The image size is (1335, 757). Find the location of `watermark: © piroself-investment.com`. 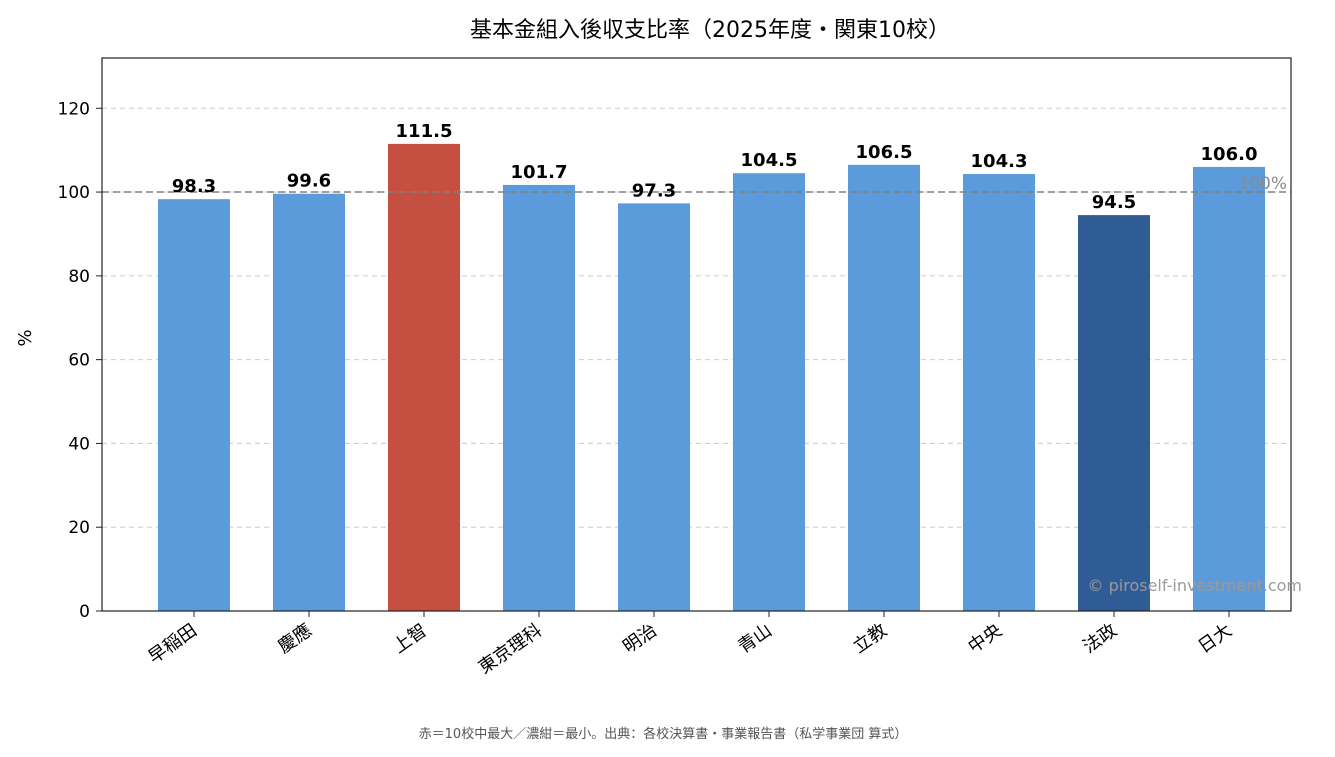

watermark: © piroself-investment.com is located at coordinates (1195, 585).